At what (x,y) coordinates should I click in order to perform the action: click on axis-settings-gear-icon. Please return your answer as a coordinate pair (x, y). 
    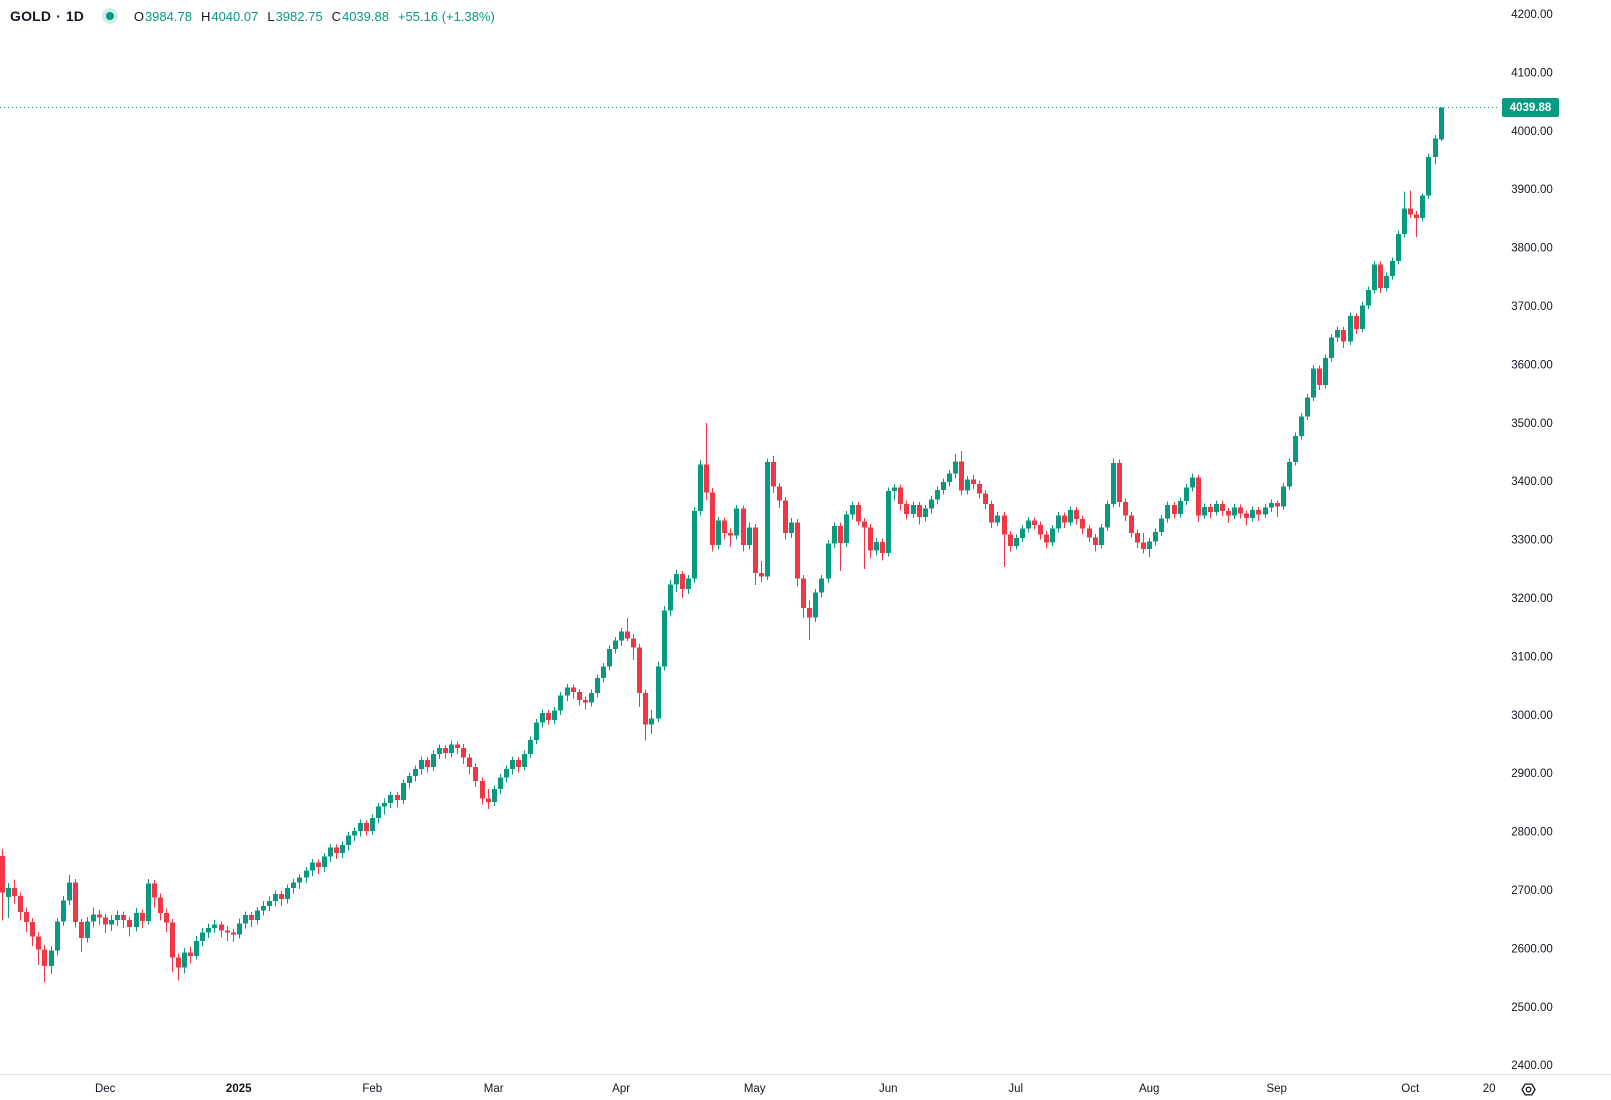
    Looking at the image, I should click on (1528, 1089).